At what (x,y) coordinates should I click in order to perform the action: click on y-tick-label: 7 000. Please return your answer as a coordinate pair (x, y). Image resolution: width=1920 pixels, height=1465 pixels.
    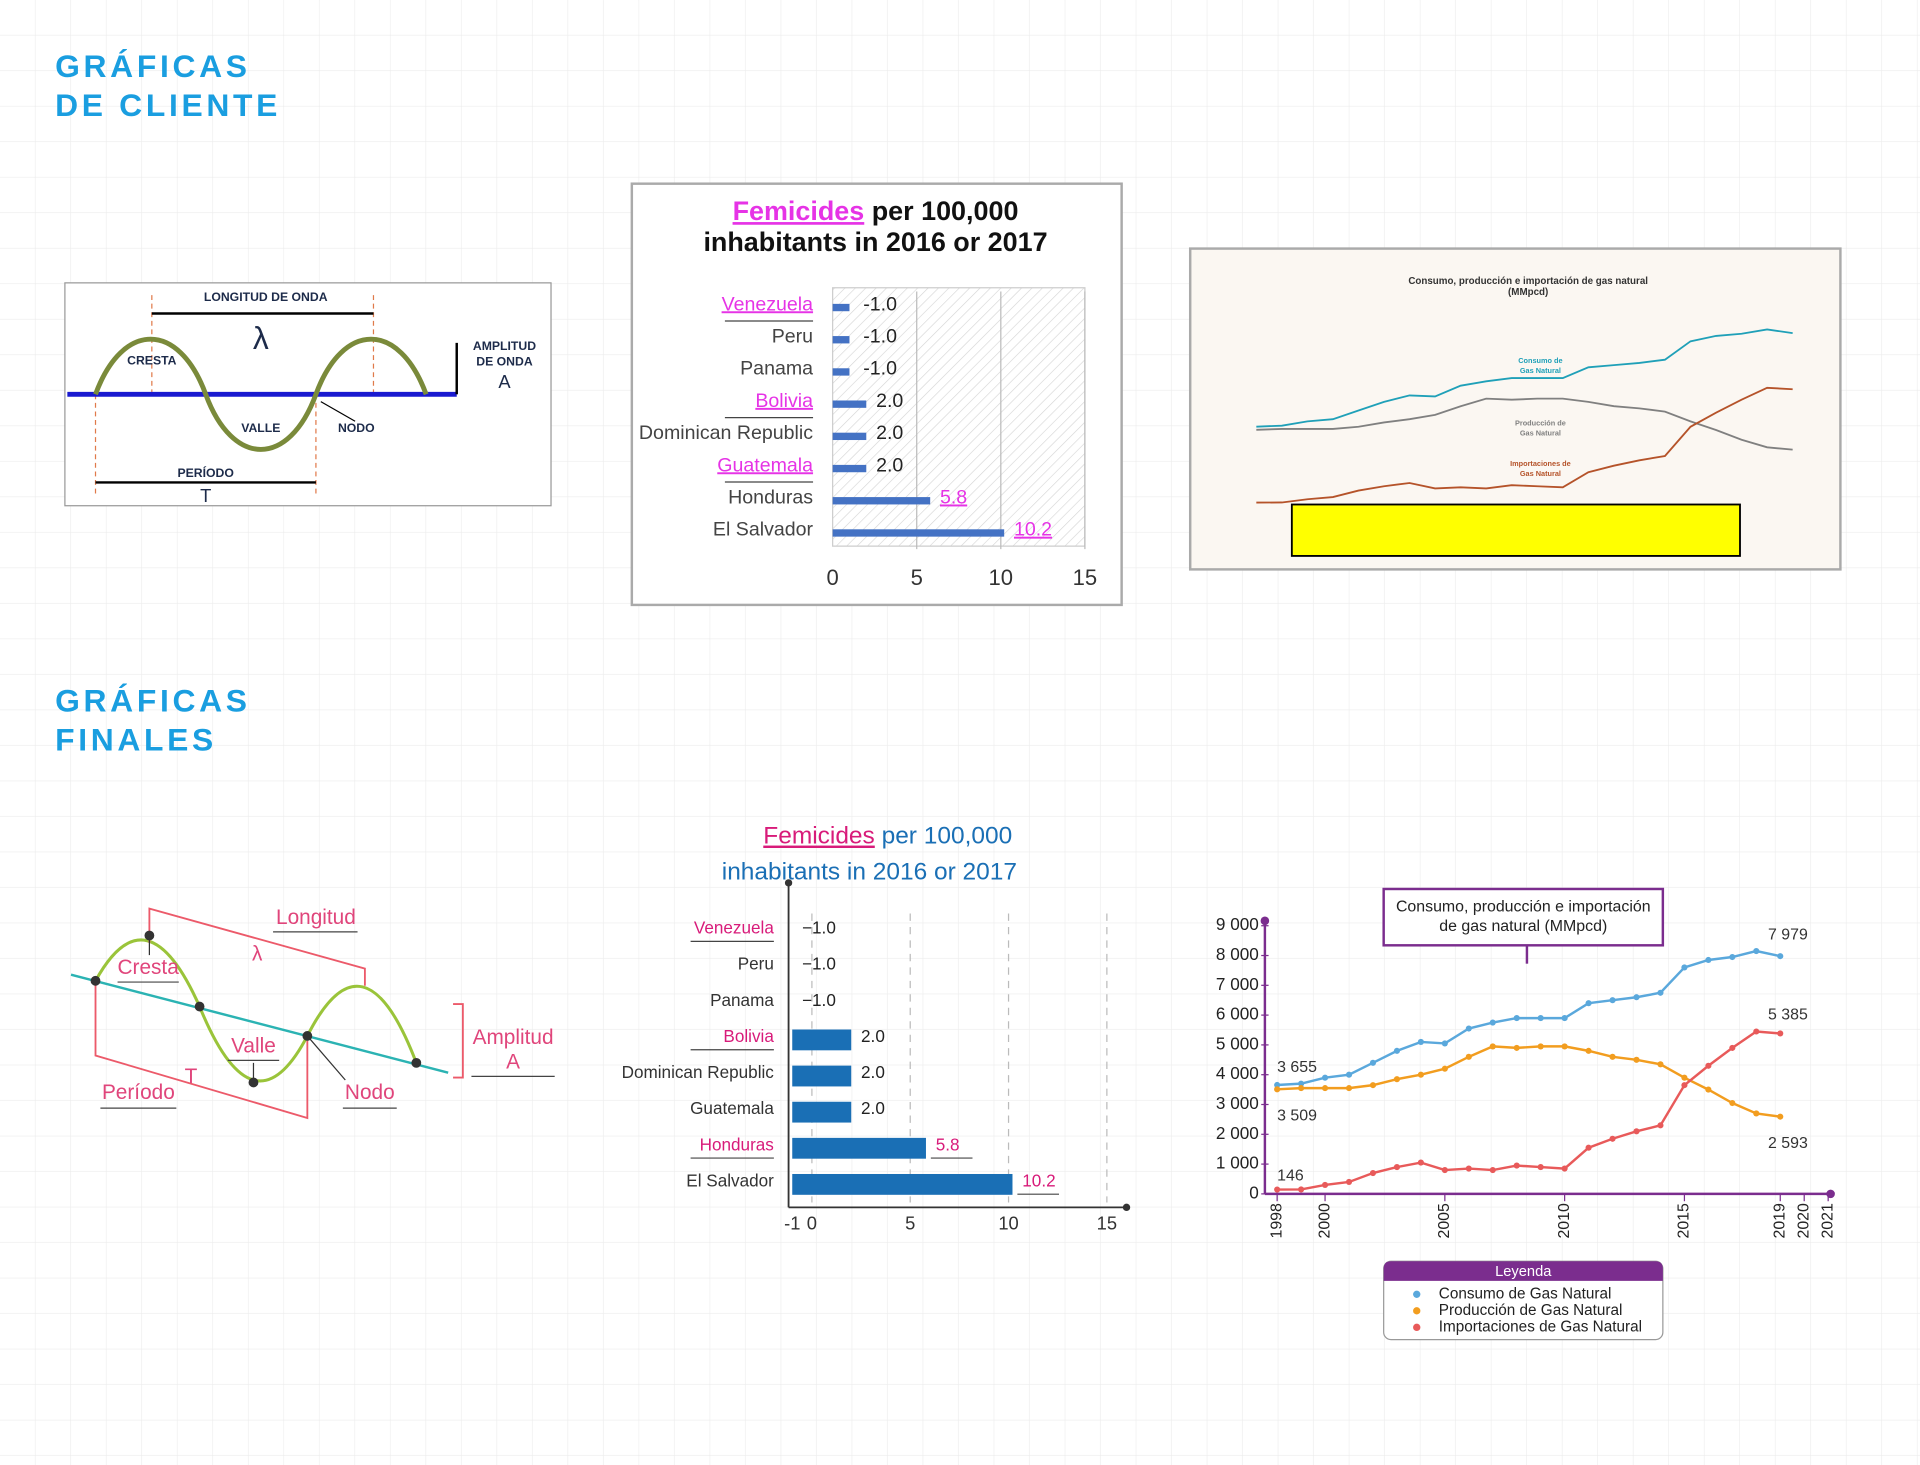
    Looking at the image, I should click on (1237, 984).